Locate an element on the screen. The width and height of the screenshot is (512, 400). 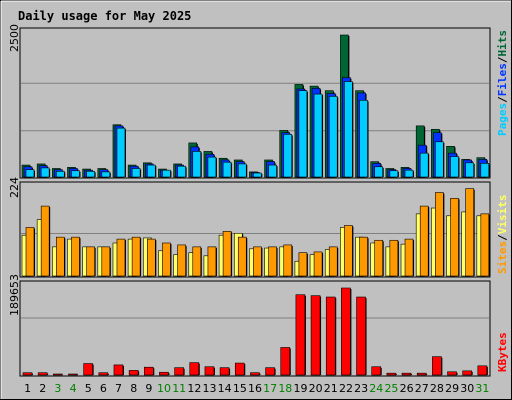
day-label-10: 10 is located at coordinates (164, 388).